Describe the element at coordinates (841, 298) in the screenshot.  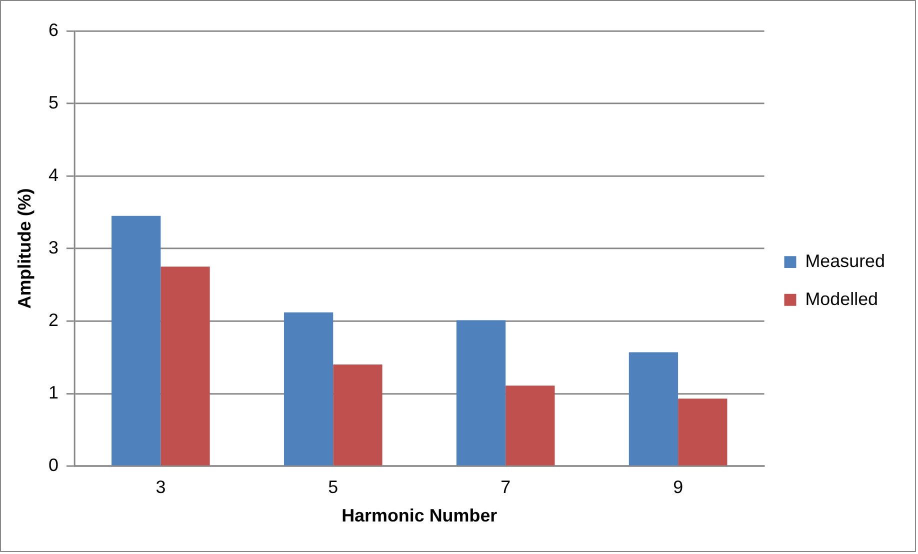
I see `legend-label: Modelled` at that location.